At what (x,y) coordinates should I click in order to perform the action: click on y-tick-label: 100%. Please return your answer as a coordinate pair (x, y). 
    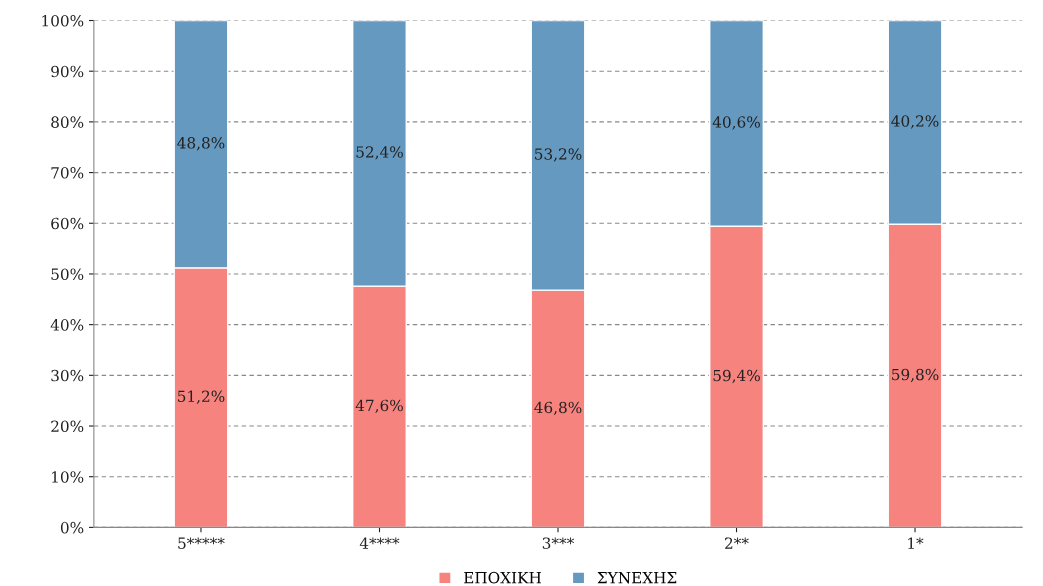
    Looking at the image, I should click on (63, 20).